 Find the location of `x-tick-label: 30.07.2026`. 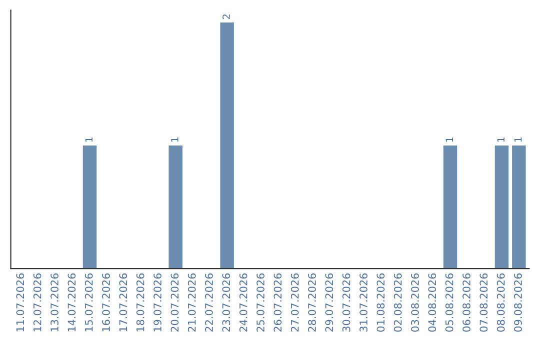

x-tick-label: 30.07.2026 is located at coordinates (346, 302).